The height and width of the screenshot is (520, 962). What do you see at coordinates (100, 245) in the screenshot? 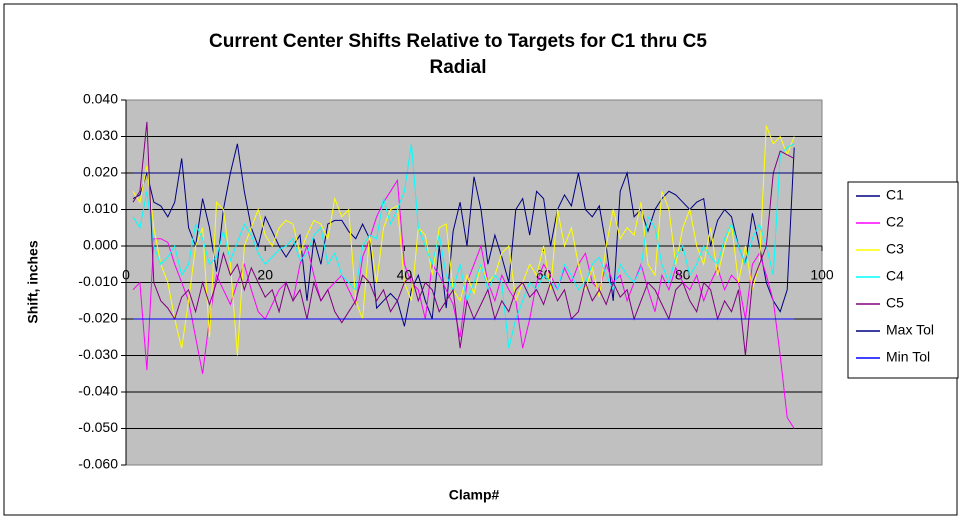
I see `y-tick-label: 0.000` at bounding box center [100, 245].